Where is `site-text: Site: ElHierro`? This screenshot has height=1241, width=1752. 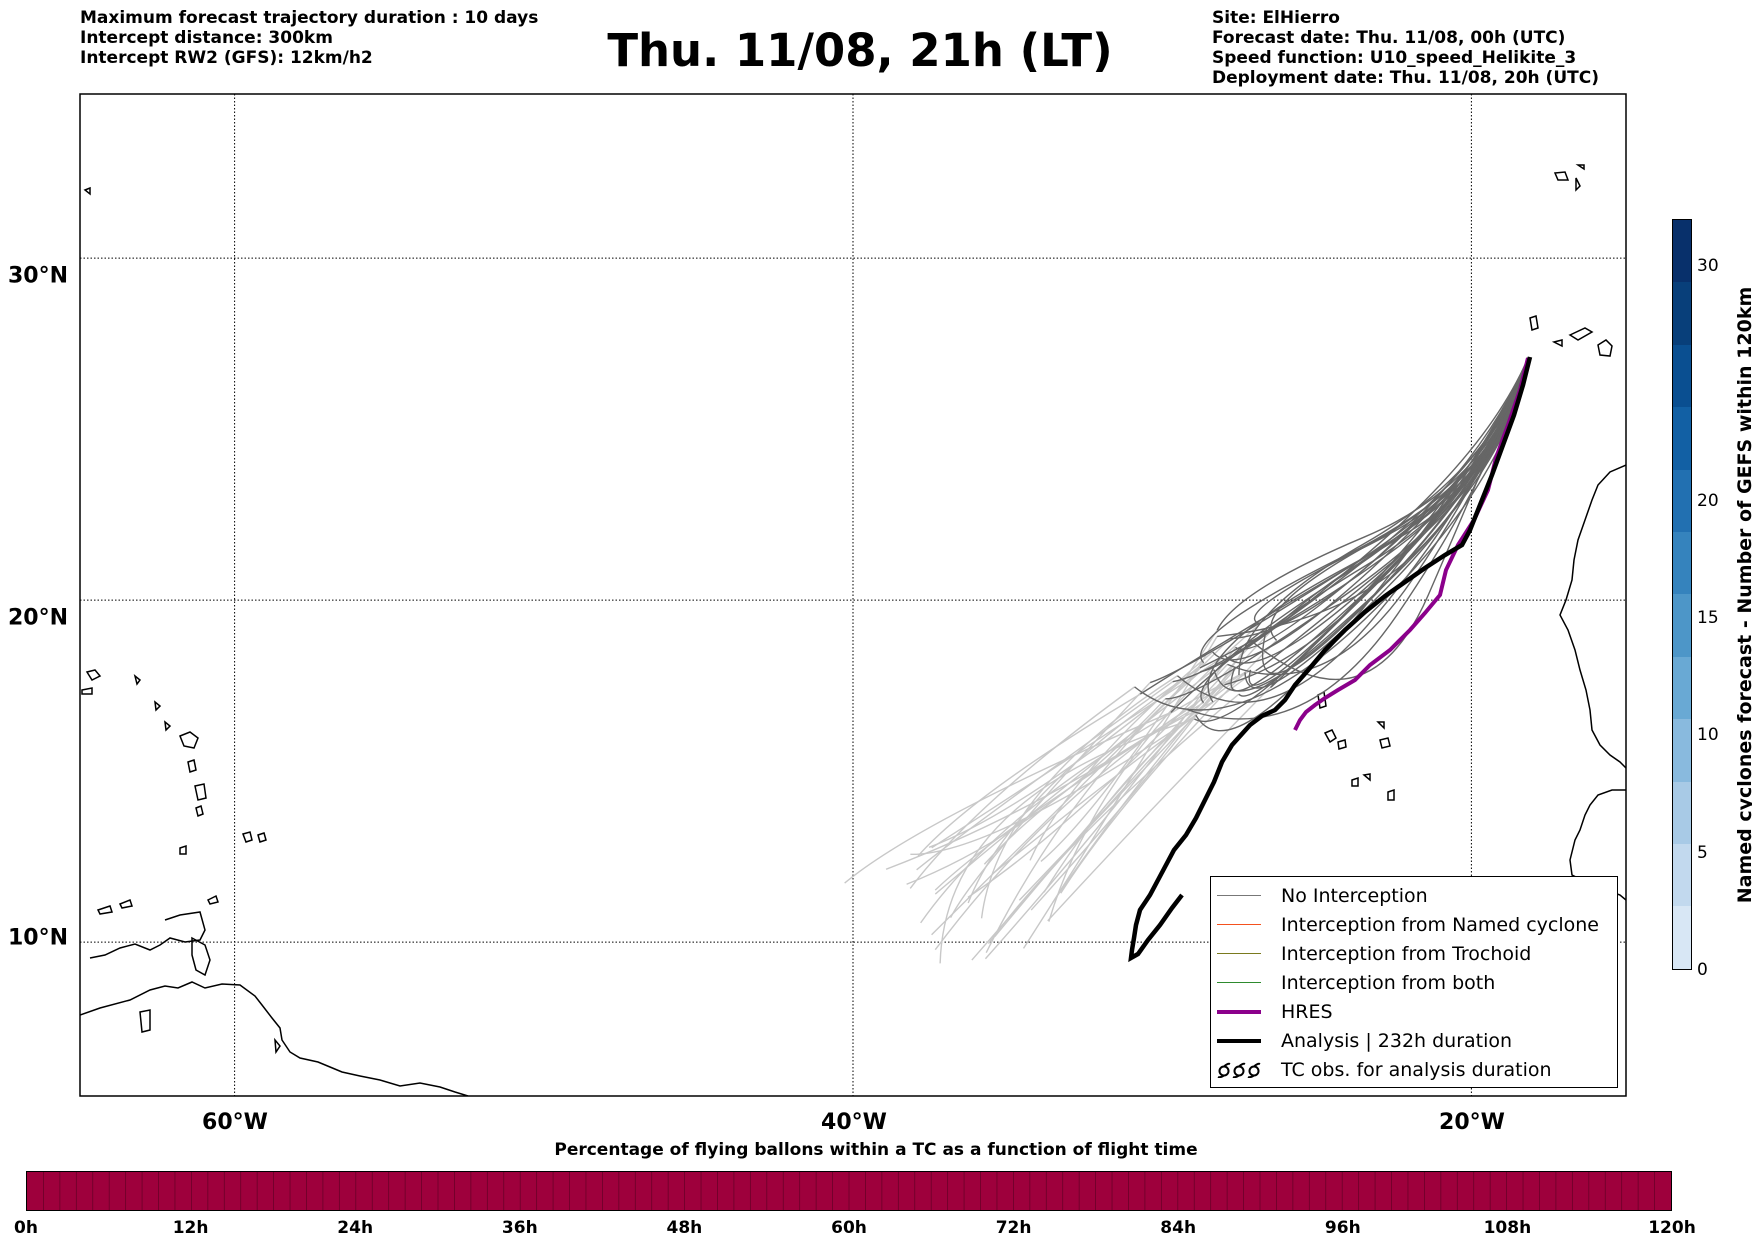 site-text: Site: ElHierro is located at coordinates (1276, 18).